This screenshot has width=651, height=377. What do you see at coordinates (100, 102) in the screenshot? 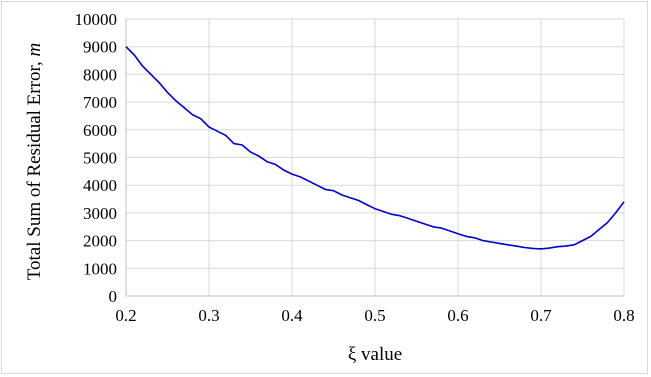
I see `y-tick-label: 7000` at bounding box center [100, 102].